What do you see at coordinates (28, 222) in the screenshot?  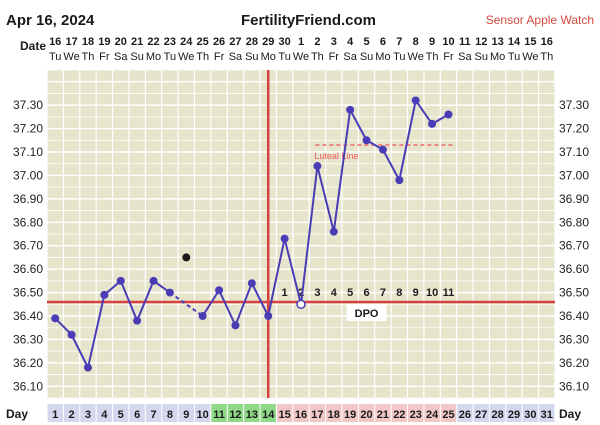 I see `temp-tick-left: 36.80` at bounding box center [28, 222].